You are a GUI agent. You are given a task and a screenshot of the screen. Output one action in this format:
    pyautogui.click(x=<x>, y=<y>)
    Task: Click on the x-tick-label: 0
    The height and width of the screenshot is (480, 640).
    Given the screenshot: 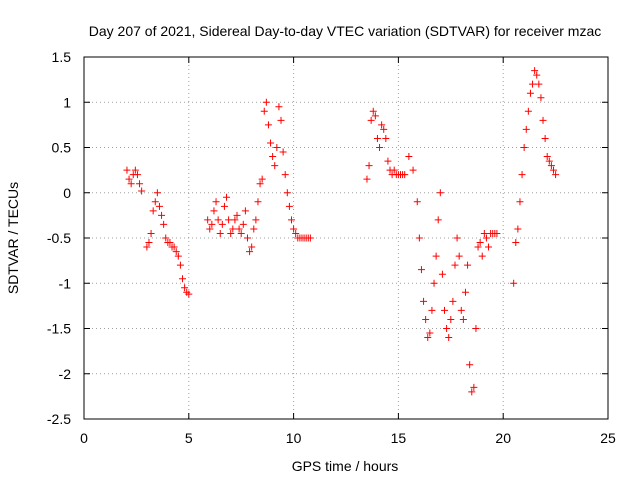 What is the action you would take?
    pyautogui.click(x=84, y=438)
    